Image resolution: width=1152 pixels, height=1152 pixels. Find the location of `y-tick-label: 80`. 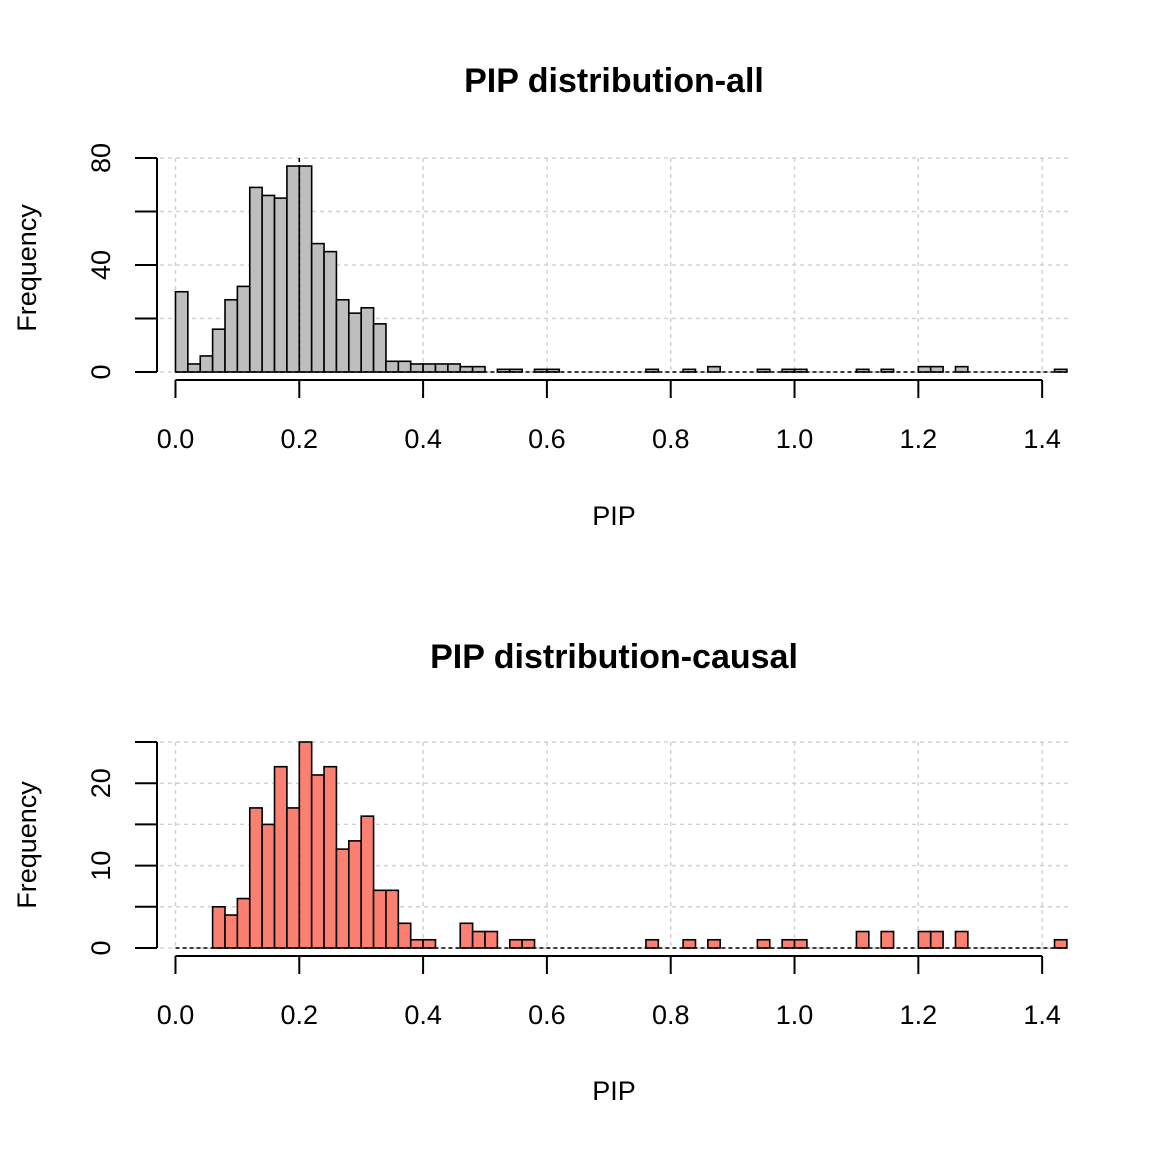

y-tick-label: 80 is located at coordinates (101, 158).